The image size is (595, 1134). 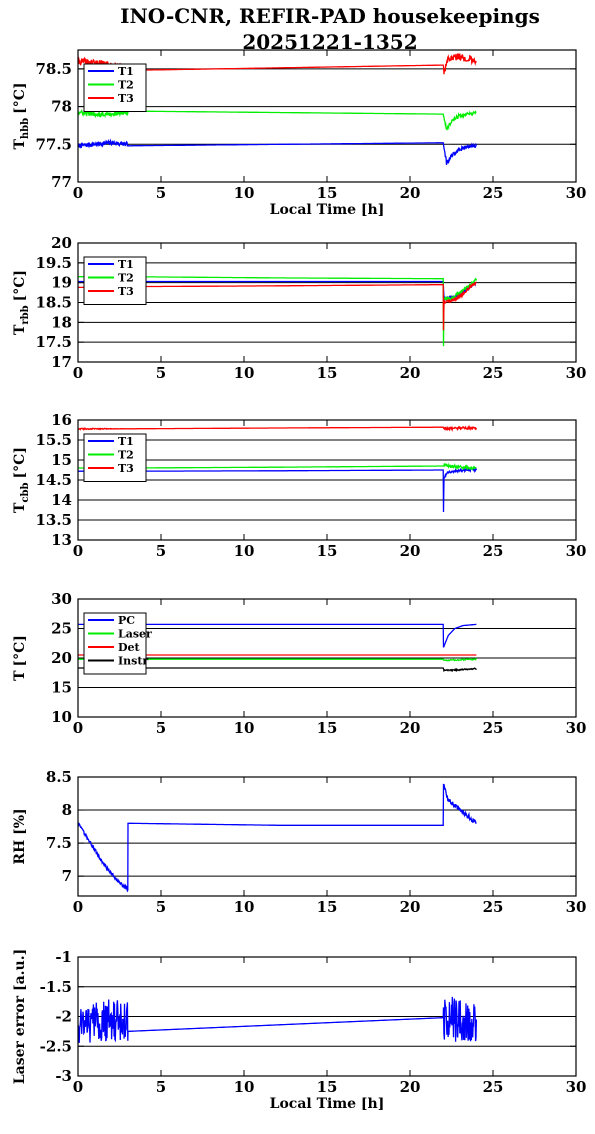 I want to click on y-tick-label: 14.5, so click(x=53, y=480).